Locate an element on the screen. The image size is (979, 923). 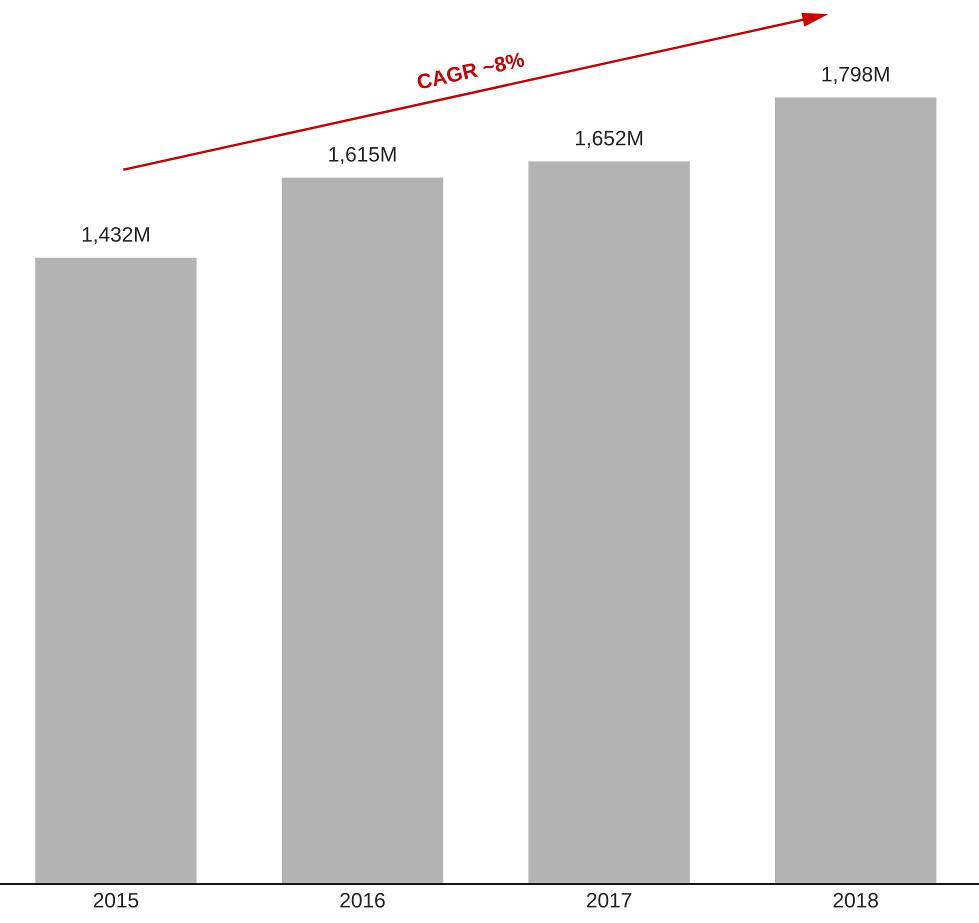
data-label: 1,615M is located at coordinates (362, 155).